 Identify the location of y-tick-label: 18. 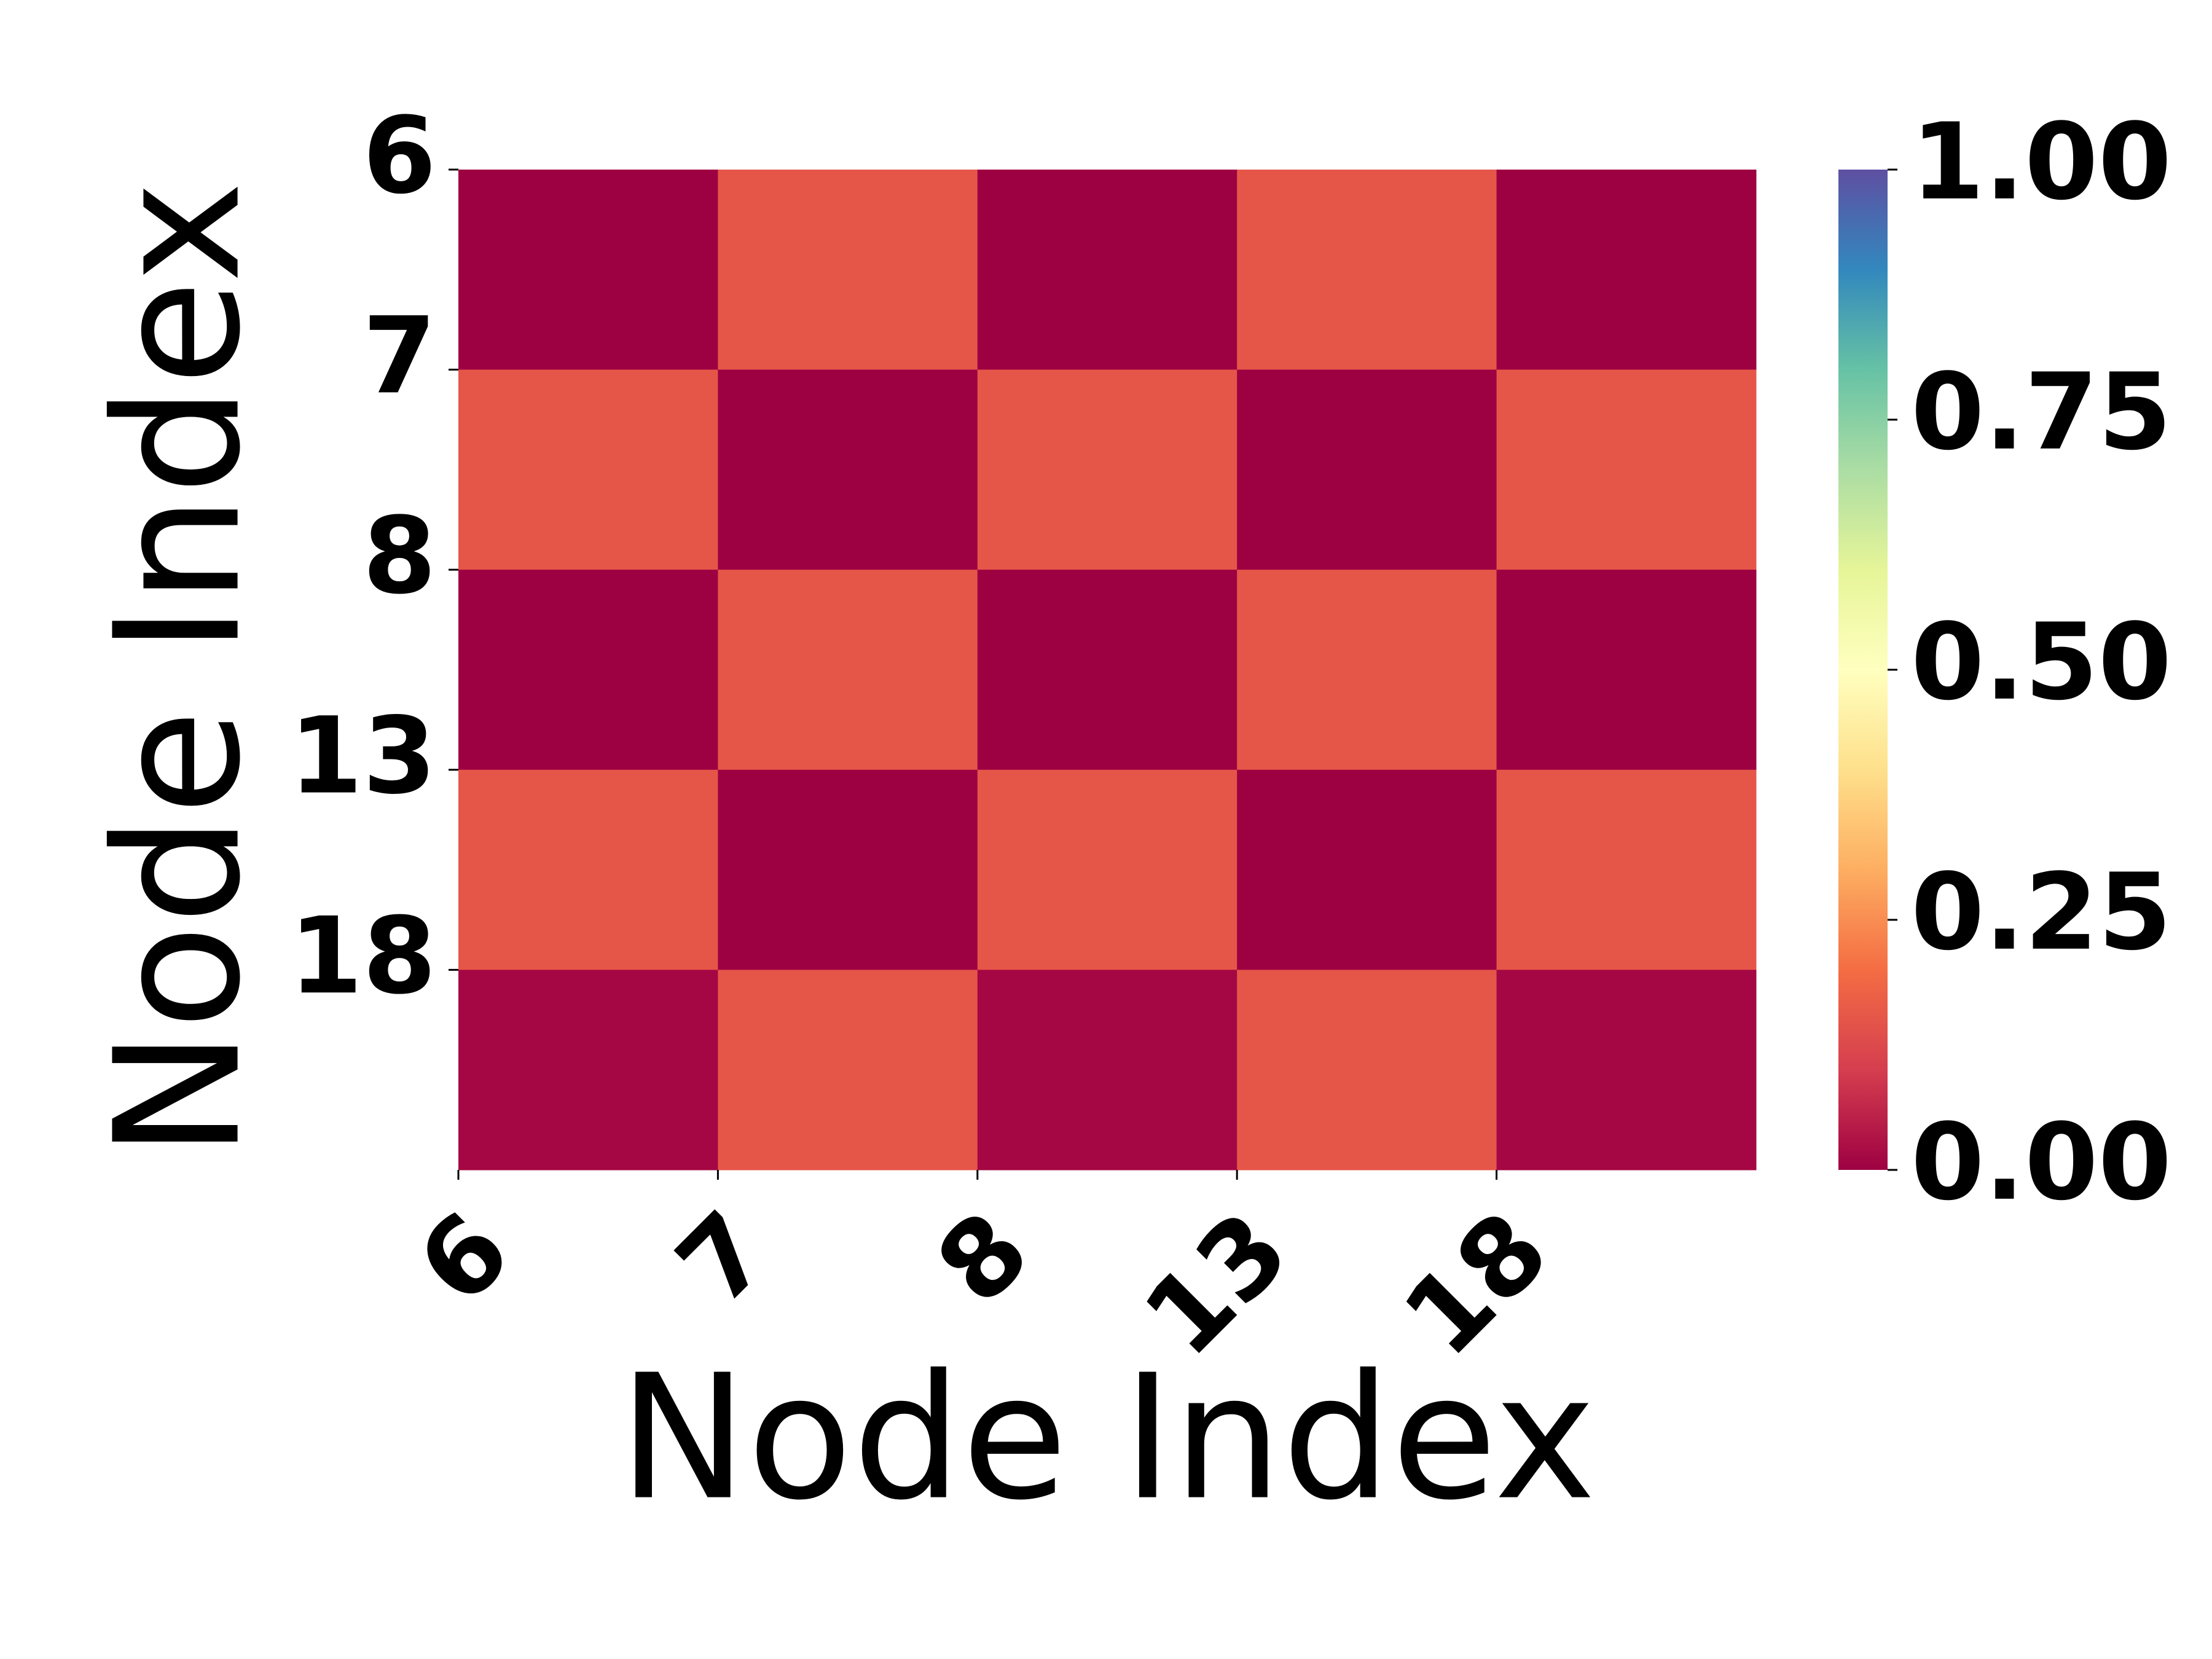
(362, 956).